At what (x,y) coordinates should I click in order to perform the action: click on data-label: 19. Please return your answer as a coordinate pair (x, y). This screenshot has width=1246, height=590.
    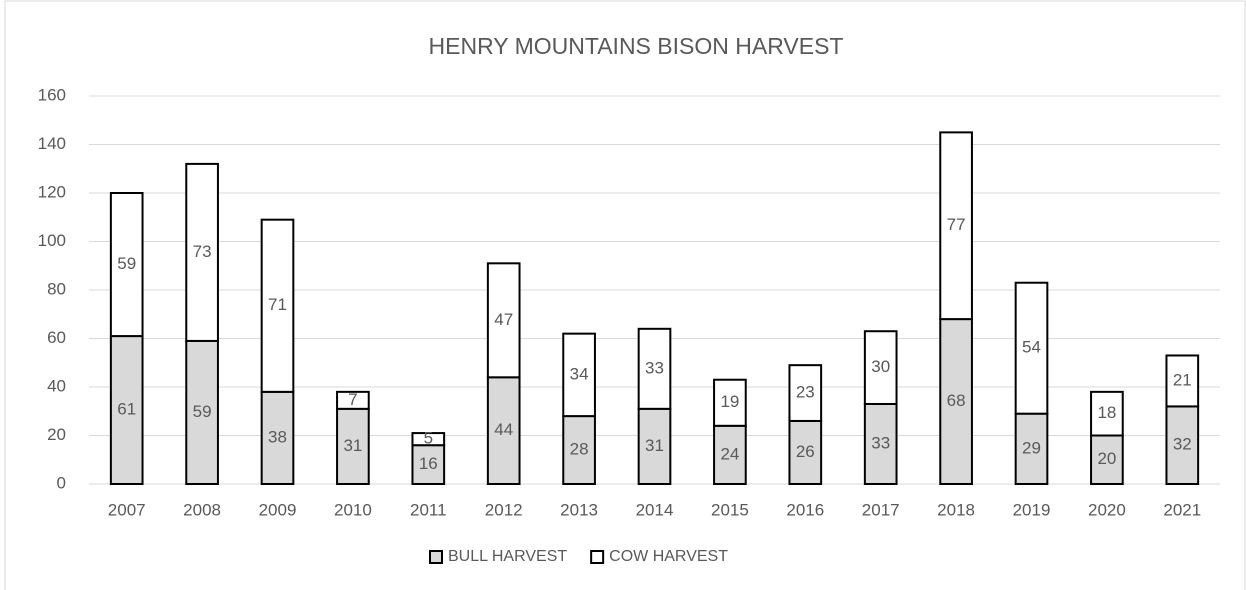
    Looking at the image, I should click on (729, 401).